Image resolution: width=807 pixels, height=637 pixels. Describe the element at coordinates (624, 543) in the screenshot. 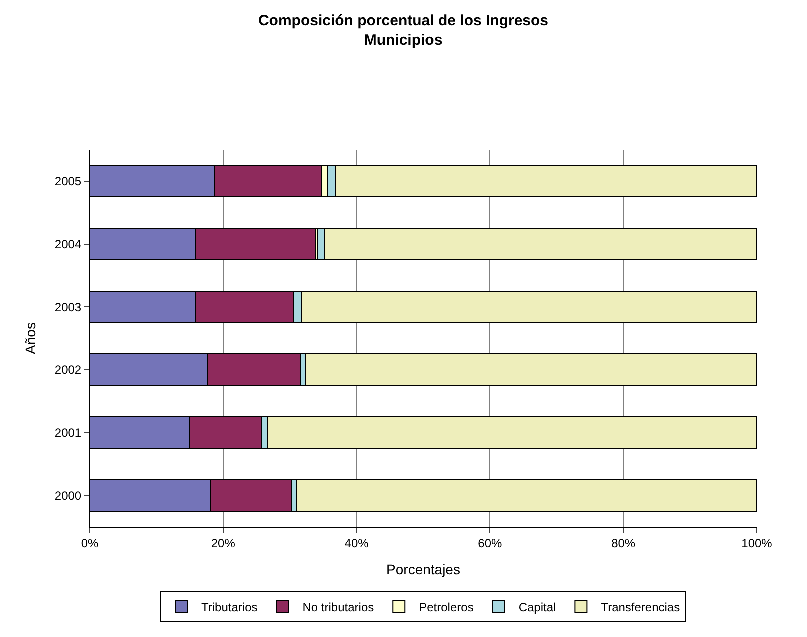

I see `x-tick-label: 80%` at that location.